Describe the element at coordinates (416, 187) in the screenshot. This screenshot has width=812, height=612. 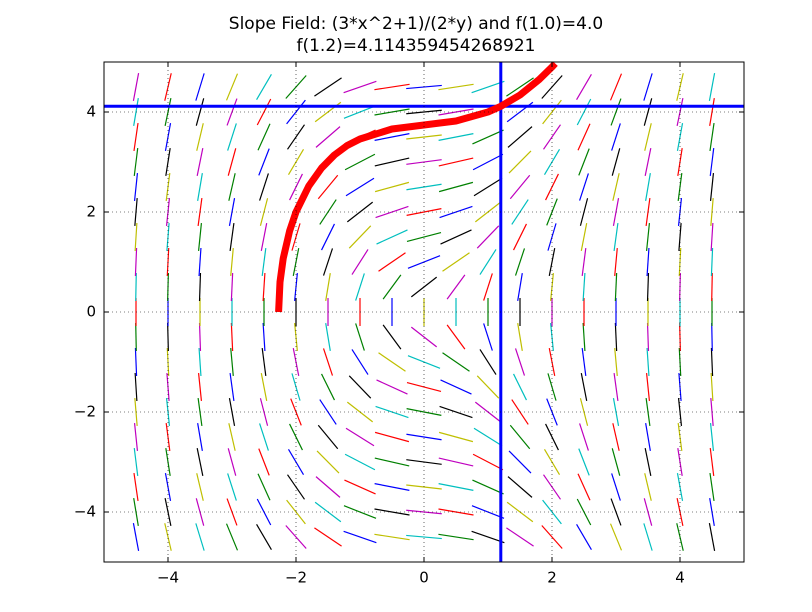
I see `solution-curve` at that location.